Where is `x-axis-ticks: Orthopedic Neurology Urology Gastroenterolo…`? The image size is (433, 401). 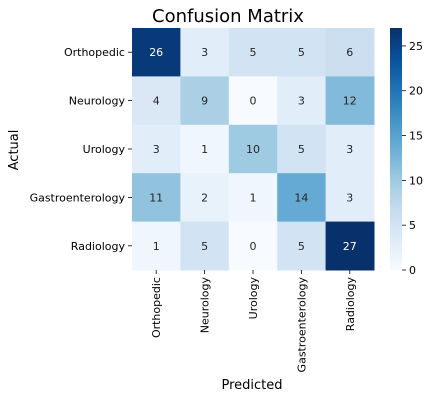
x-axis-ticks: Orthopedic Neurology Urology Gastroenterolo… is located at coordinates (253, 321).